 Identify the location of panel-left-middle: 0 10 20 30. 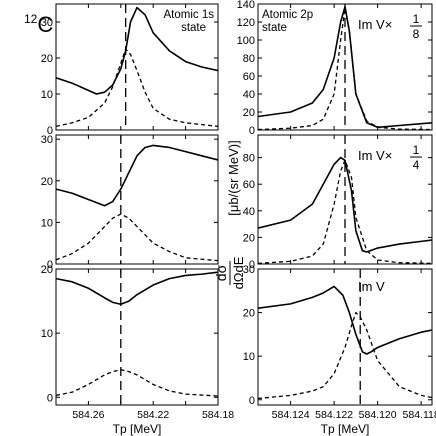
(130, 202).